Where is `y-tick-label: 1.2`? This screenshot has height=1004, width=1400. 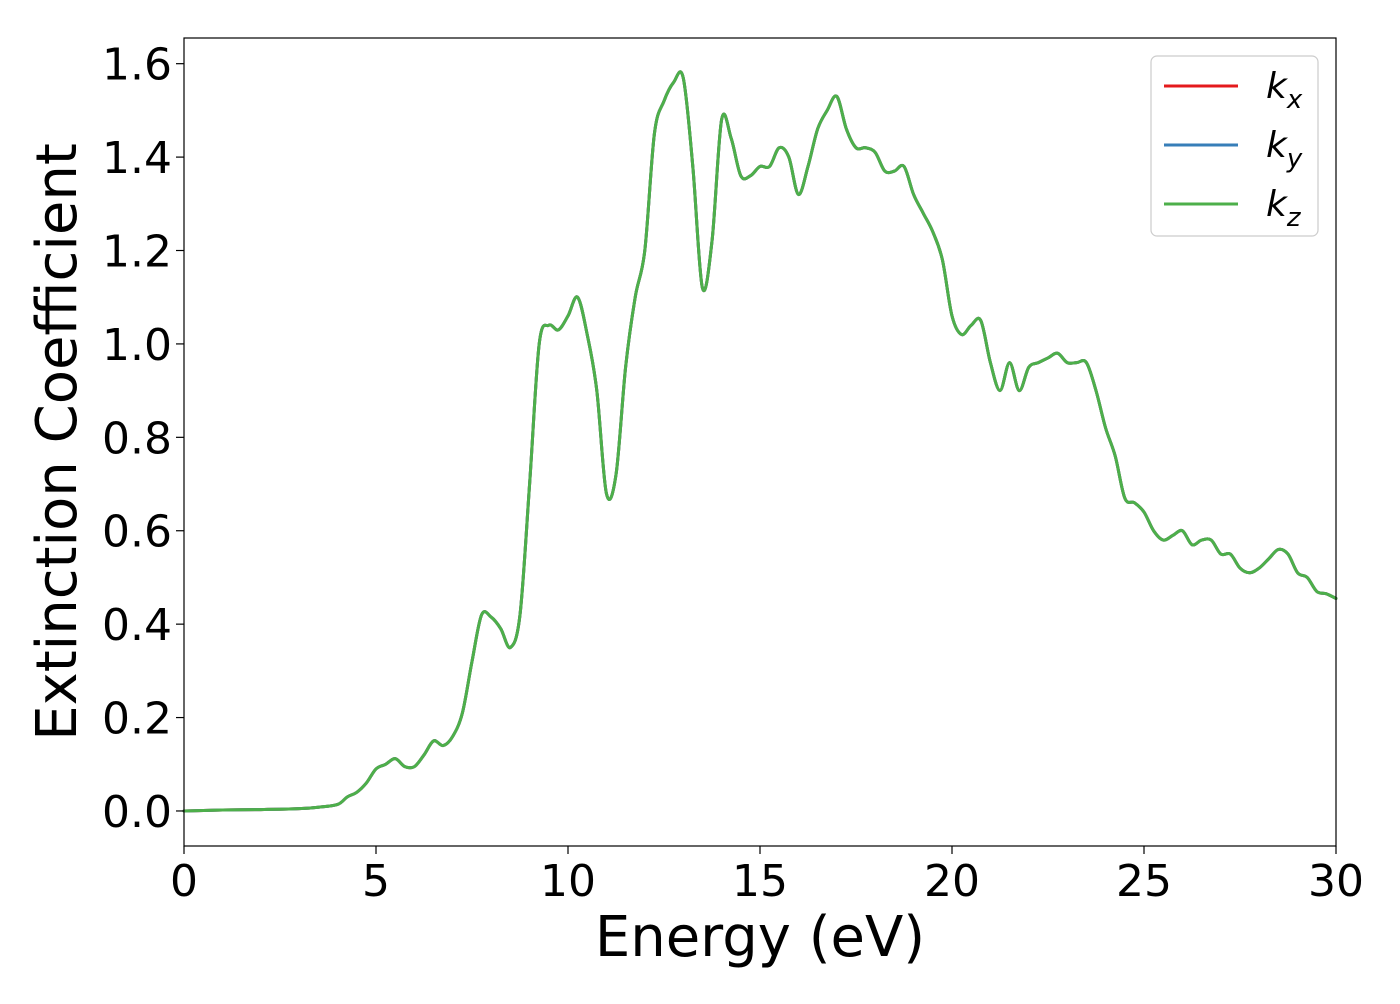
y-tick-label: 1.2 is located at coordinates (137, 252).